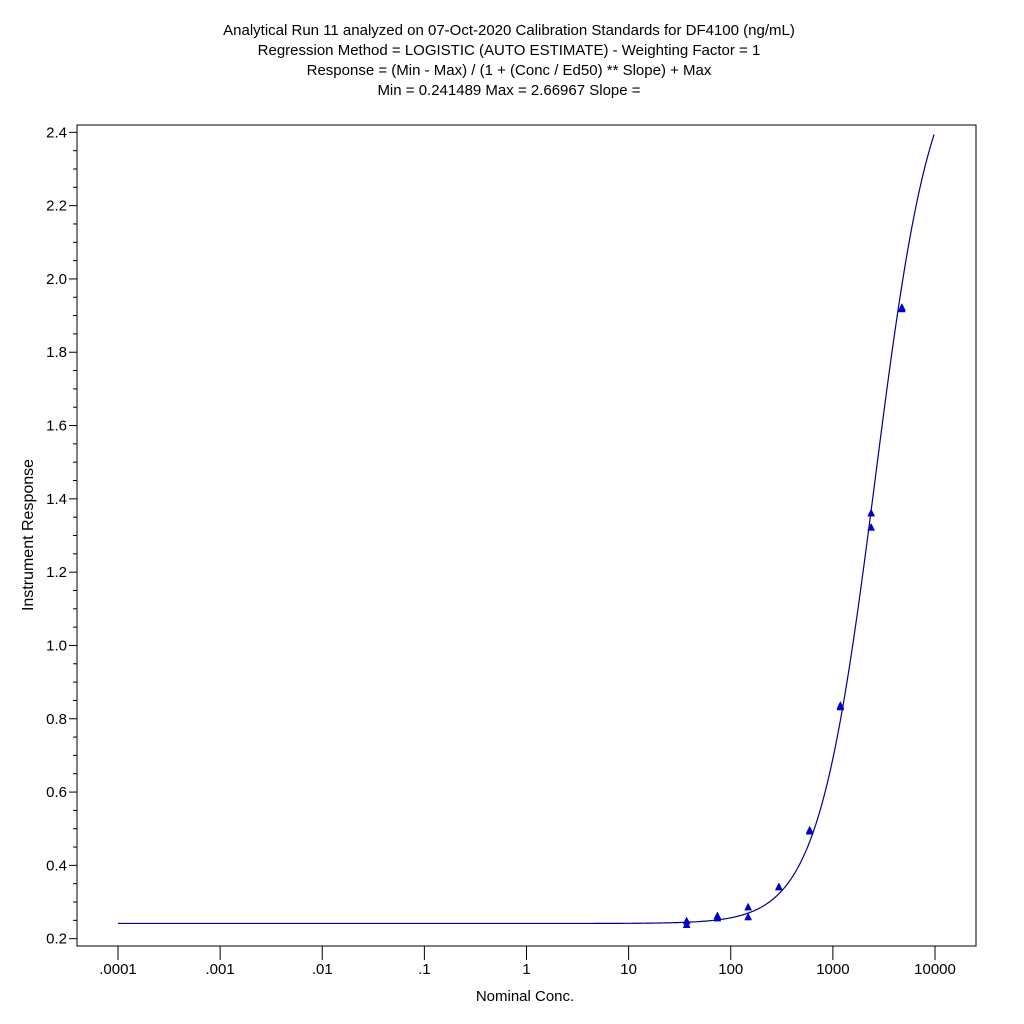  I want to click on x-tick-label: .0001, so click(118, 969).